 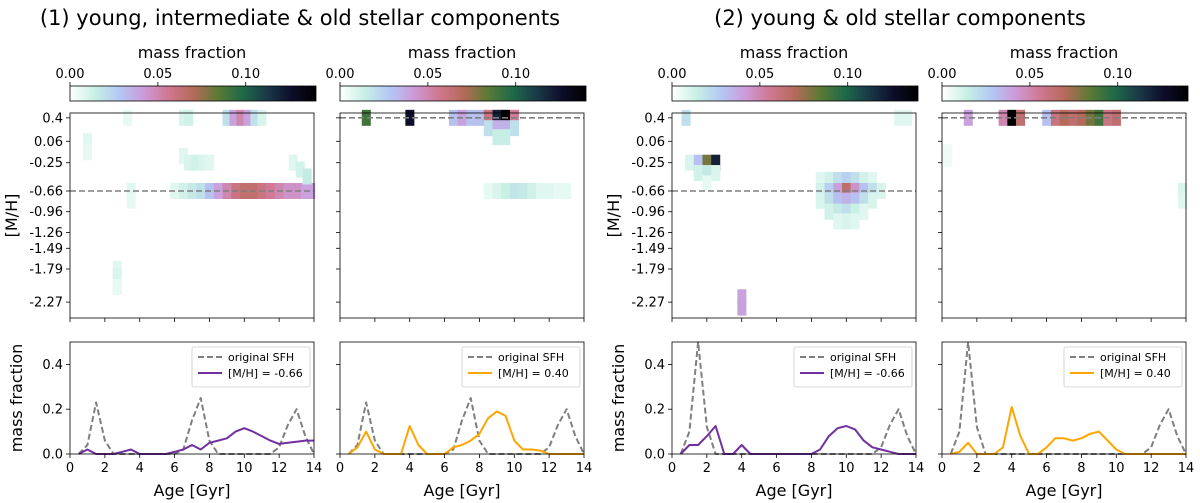 I want to click on heatmap-ytick-label: 0.06, so click(x=48, y=142).